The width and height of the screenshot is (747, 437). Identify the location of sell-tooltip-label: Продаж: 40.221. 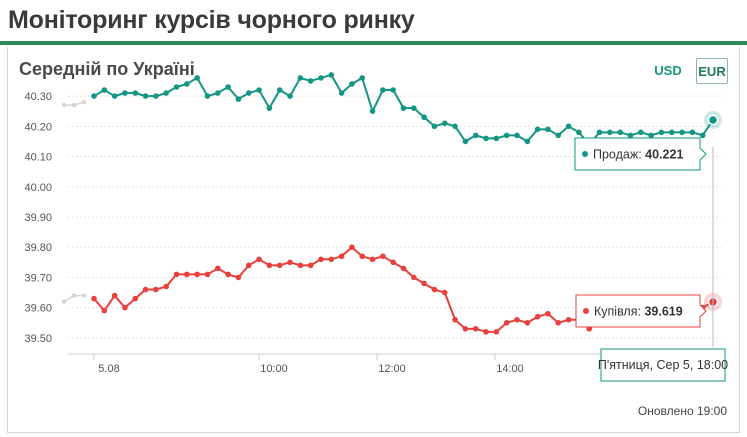
(638, 155).